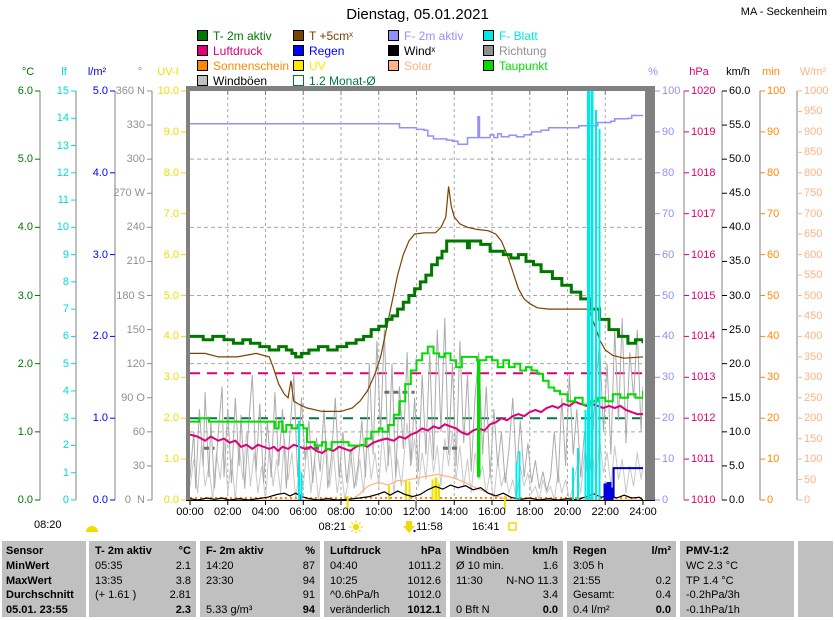  Describe the element at coordinates (737, 551) in the screenshot. I see `table-row: PMV-1:2` at that location.